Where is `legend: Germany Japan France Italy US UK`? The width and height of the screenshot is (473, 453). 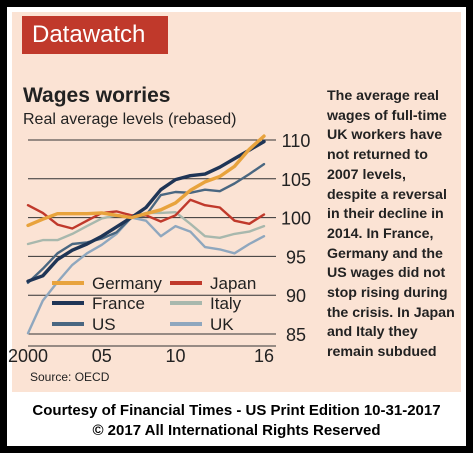 legend: Germany Japan France Italy US UK is located at coordinates (154, 304).